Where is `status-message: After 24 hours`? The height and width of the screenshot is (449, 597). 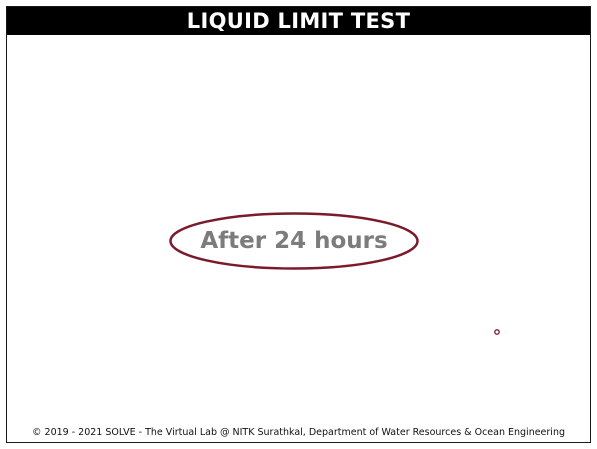 status-message: After 24 hours is located at coordinates (294, 241).